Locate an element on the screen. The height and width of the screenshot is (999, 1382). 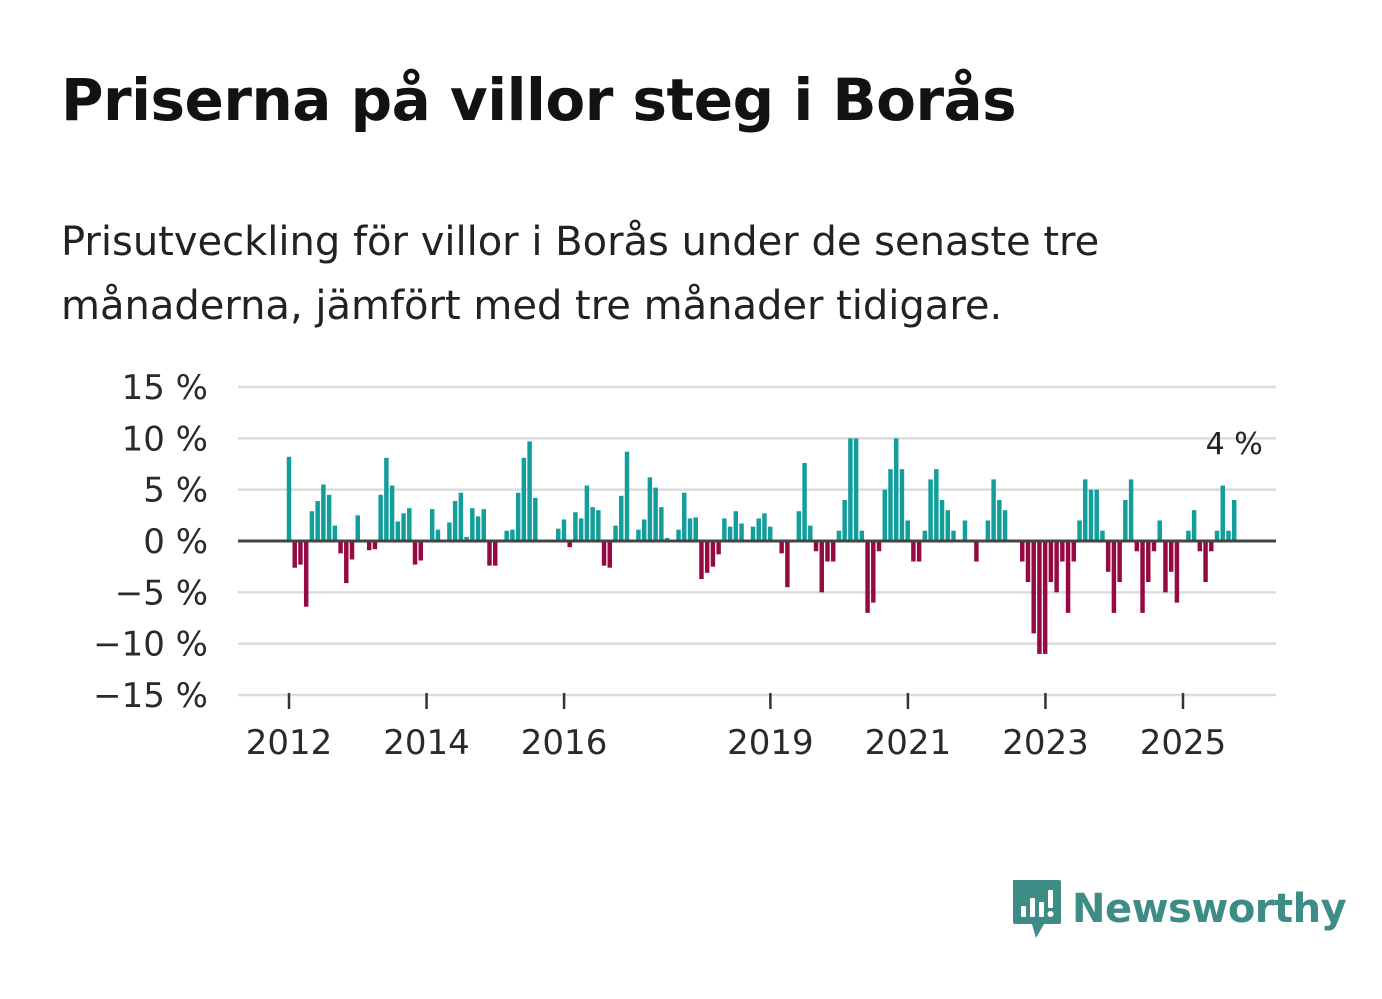
latest-value-label: 4 % is located at coordinates (1234, 444).